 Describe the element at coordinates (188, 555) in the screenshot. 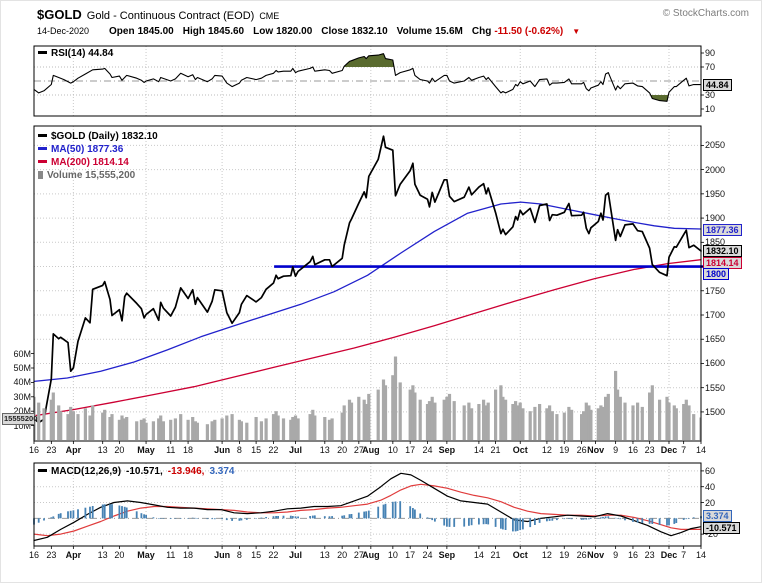

I see `date-axis-label: 18` at that location.